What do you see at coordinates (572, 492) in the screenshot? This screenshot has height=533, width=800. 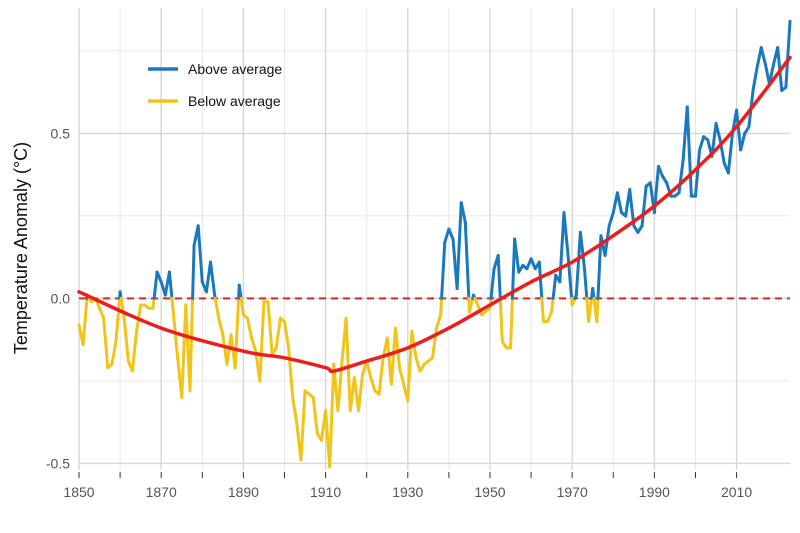 I see `x-tick-label: 1970` at bounding box center [572, 492].